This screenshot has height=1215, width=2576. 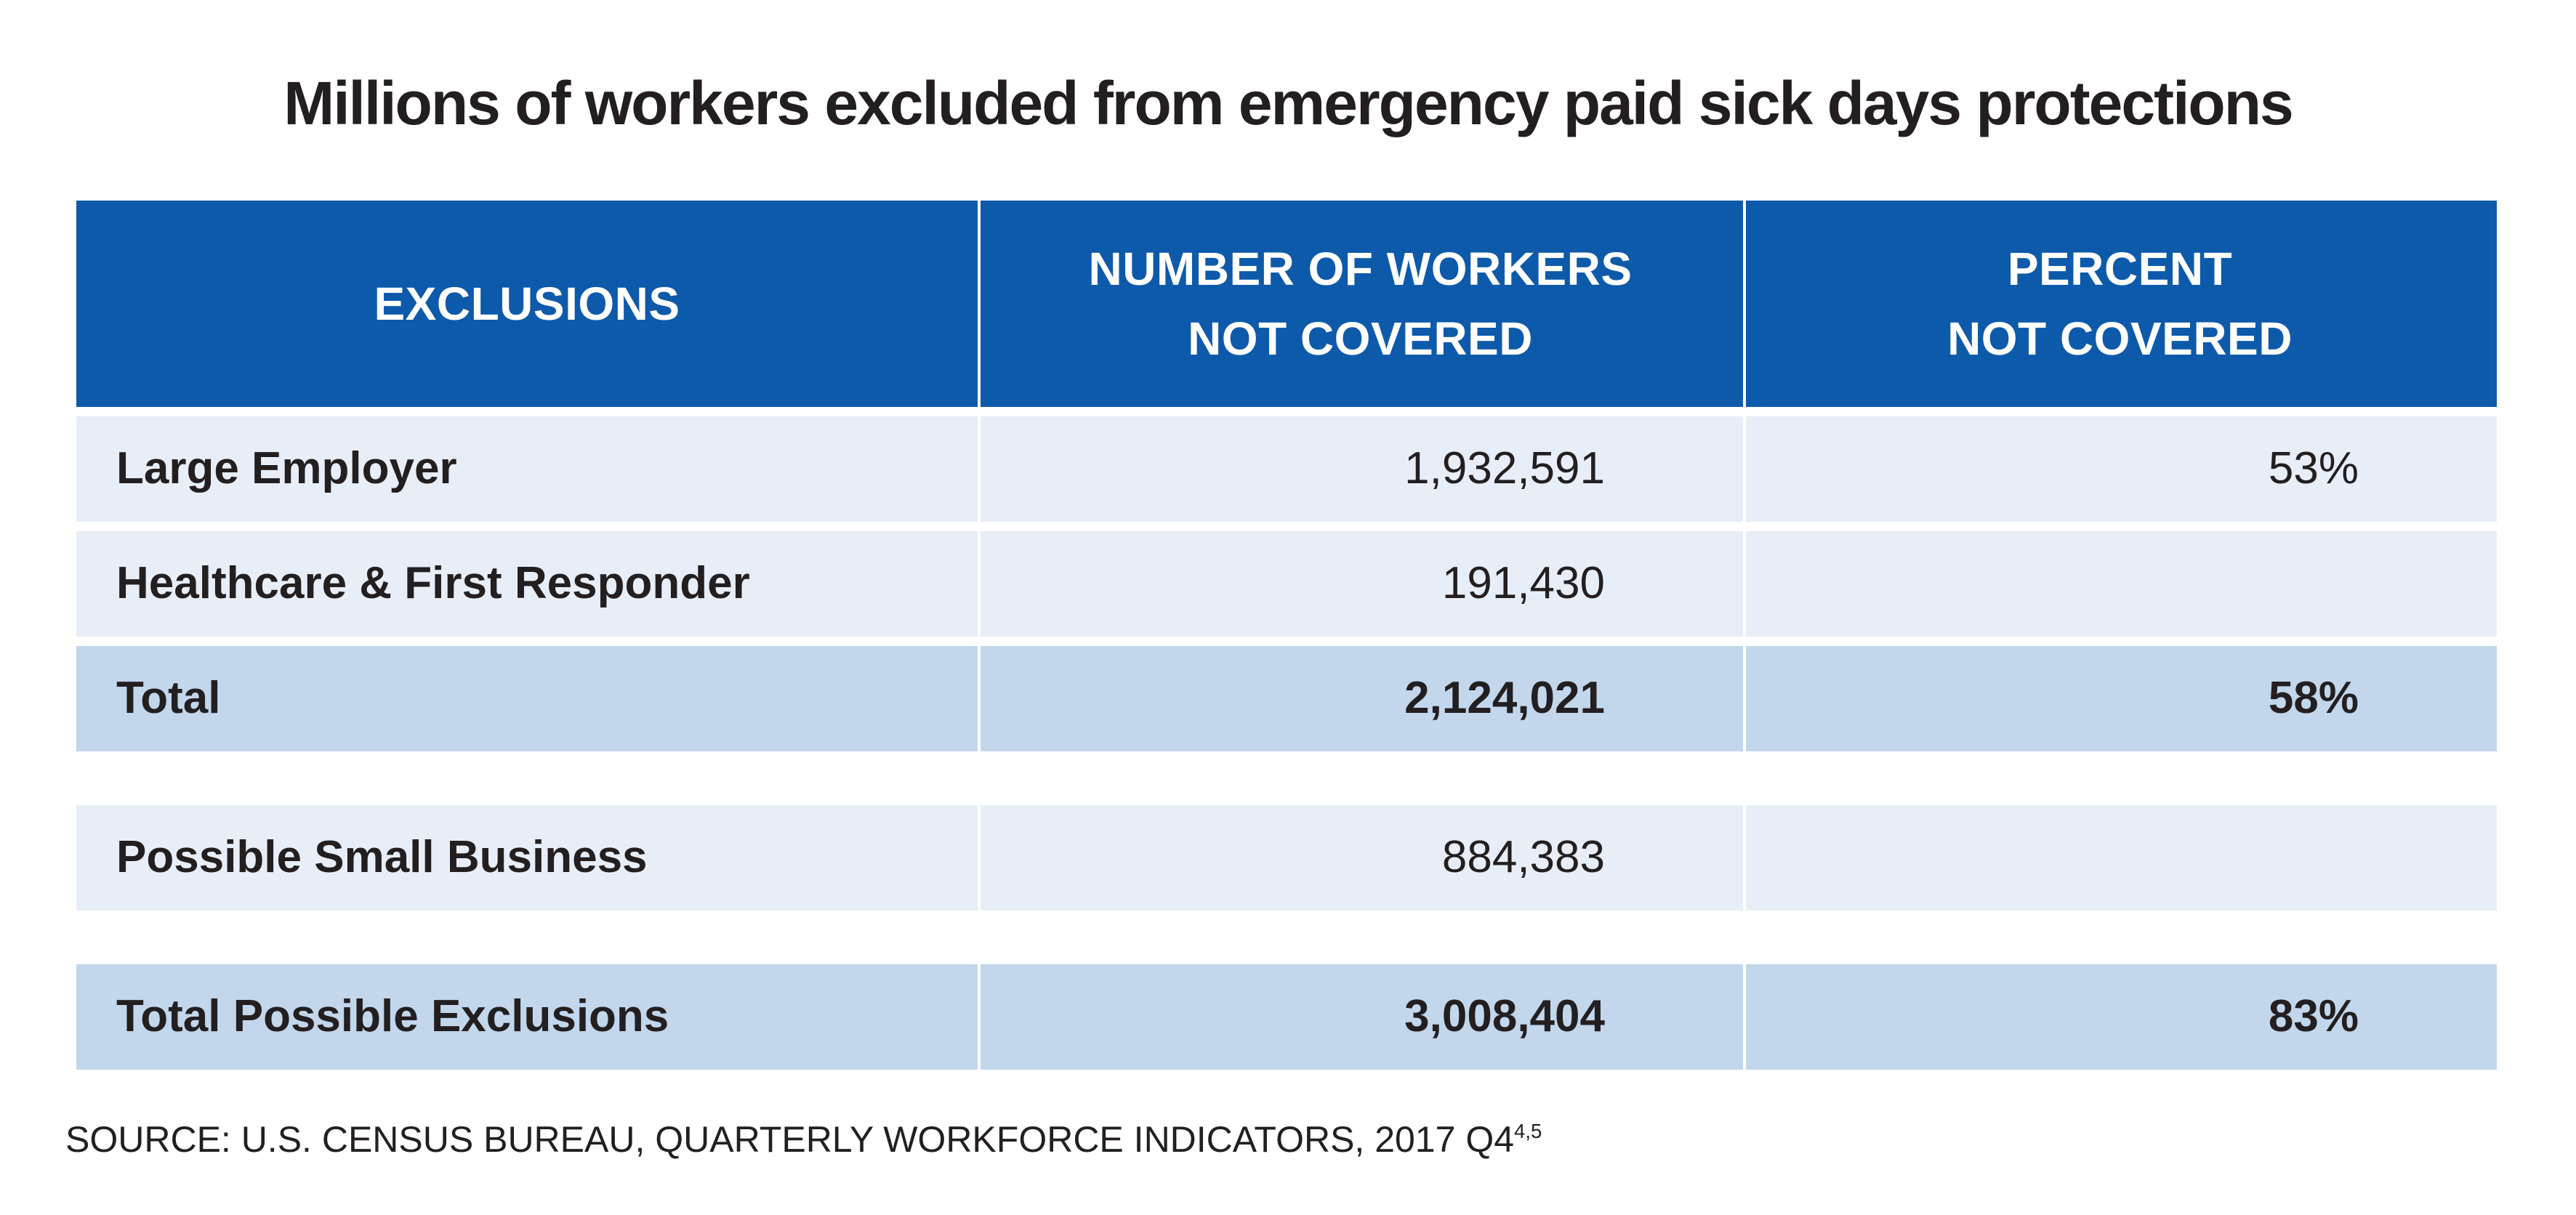 I want to click on row-workers-value: 191,430, so click(x=1523, y=584).